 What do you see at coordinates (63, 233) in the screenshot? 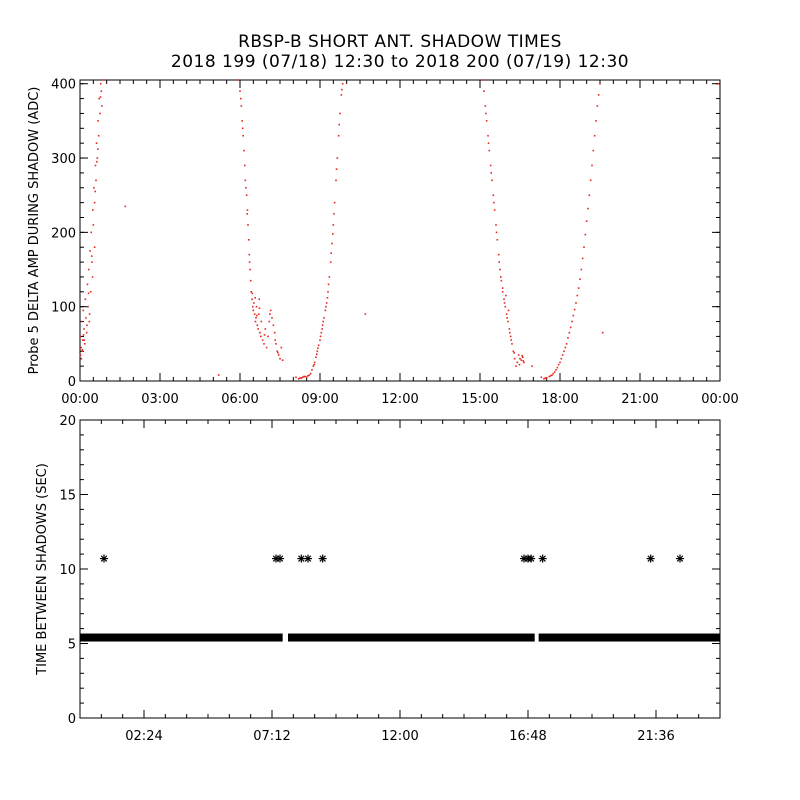
I see `top-y-tick-label: 200` at bounding box center [63, 233].